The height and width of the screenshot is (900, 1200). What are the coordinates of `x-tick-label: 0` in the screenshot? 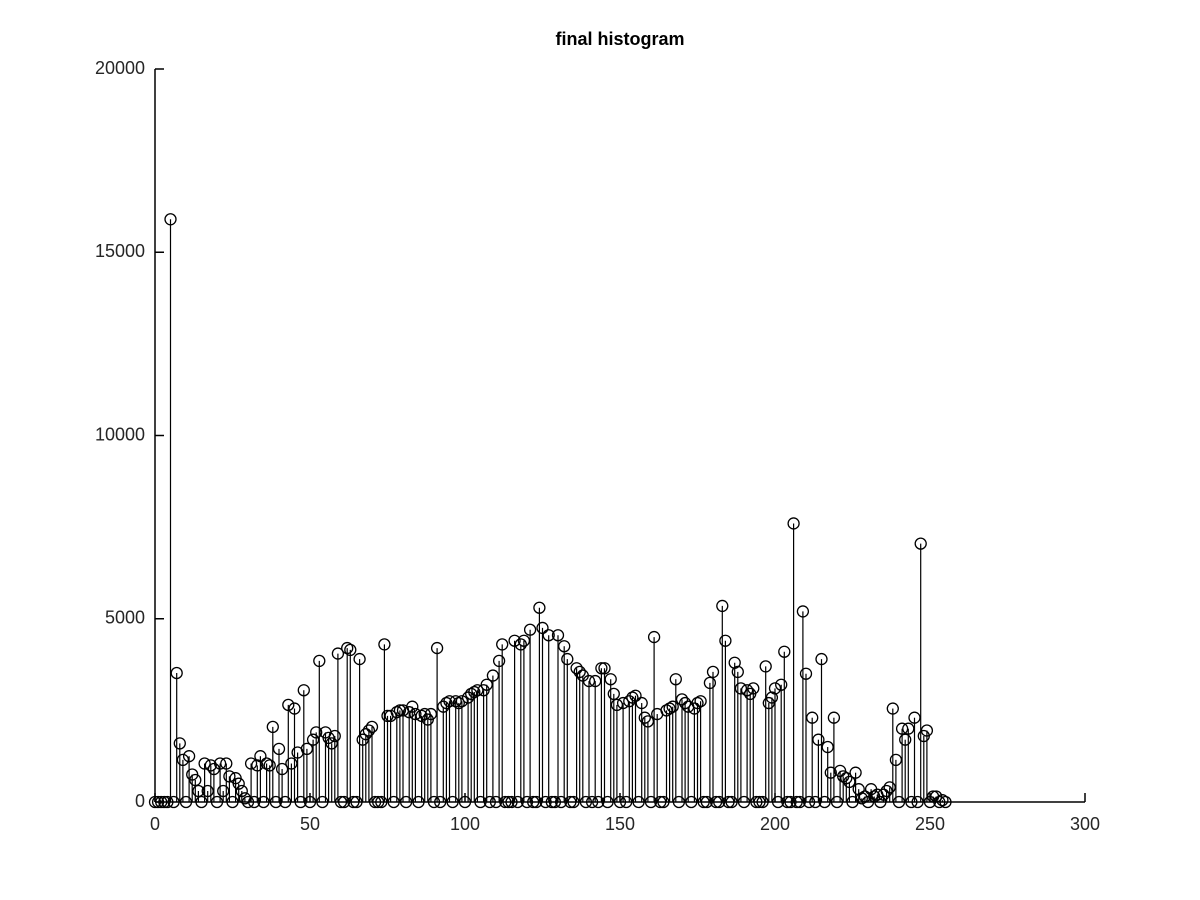 It's located at (155, 824).